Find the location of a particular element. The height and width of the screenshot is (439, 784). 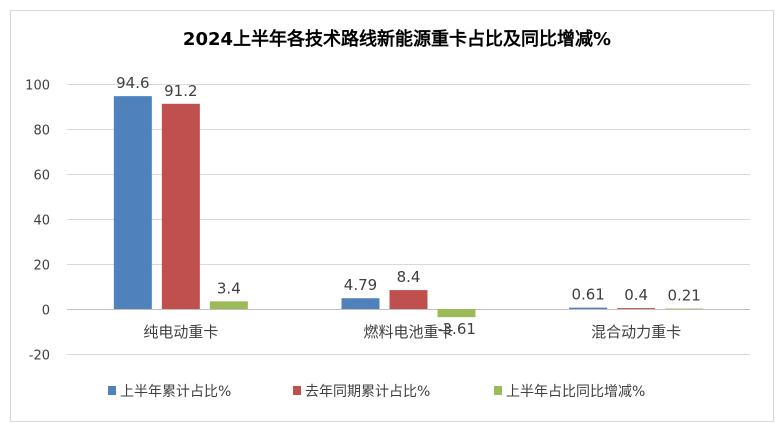

x-tick-label: 燃料电池重卡 is located at coordinates (408, 332).